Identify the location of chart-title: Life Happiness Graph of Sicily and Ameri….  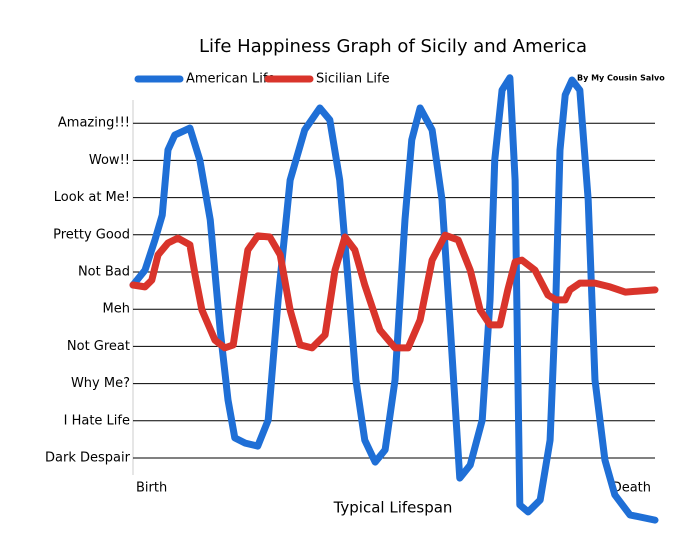
(393, 46).